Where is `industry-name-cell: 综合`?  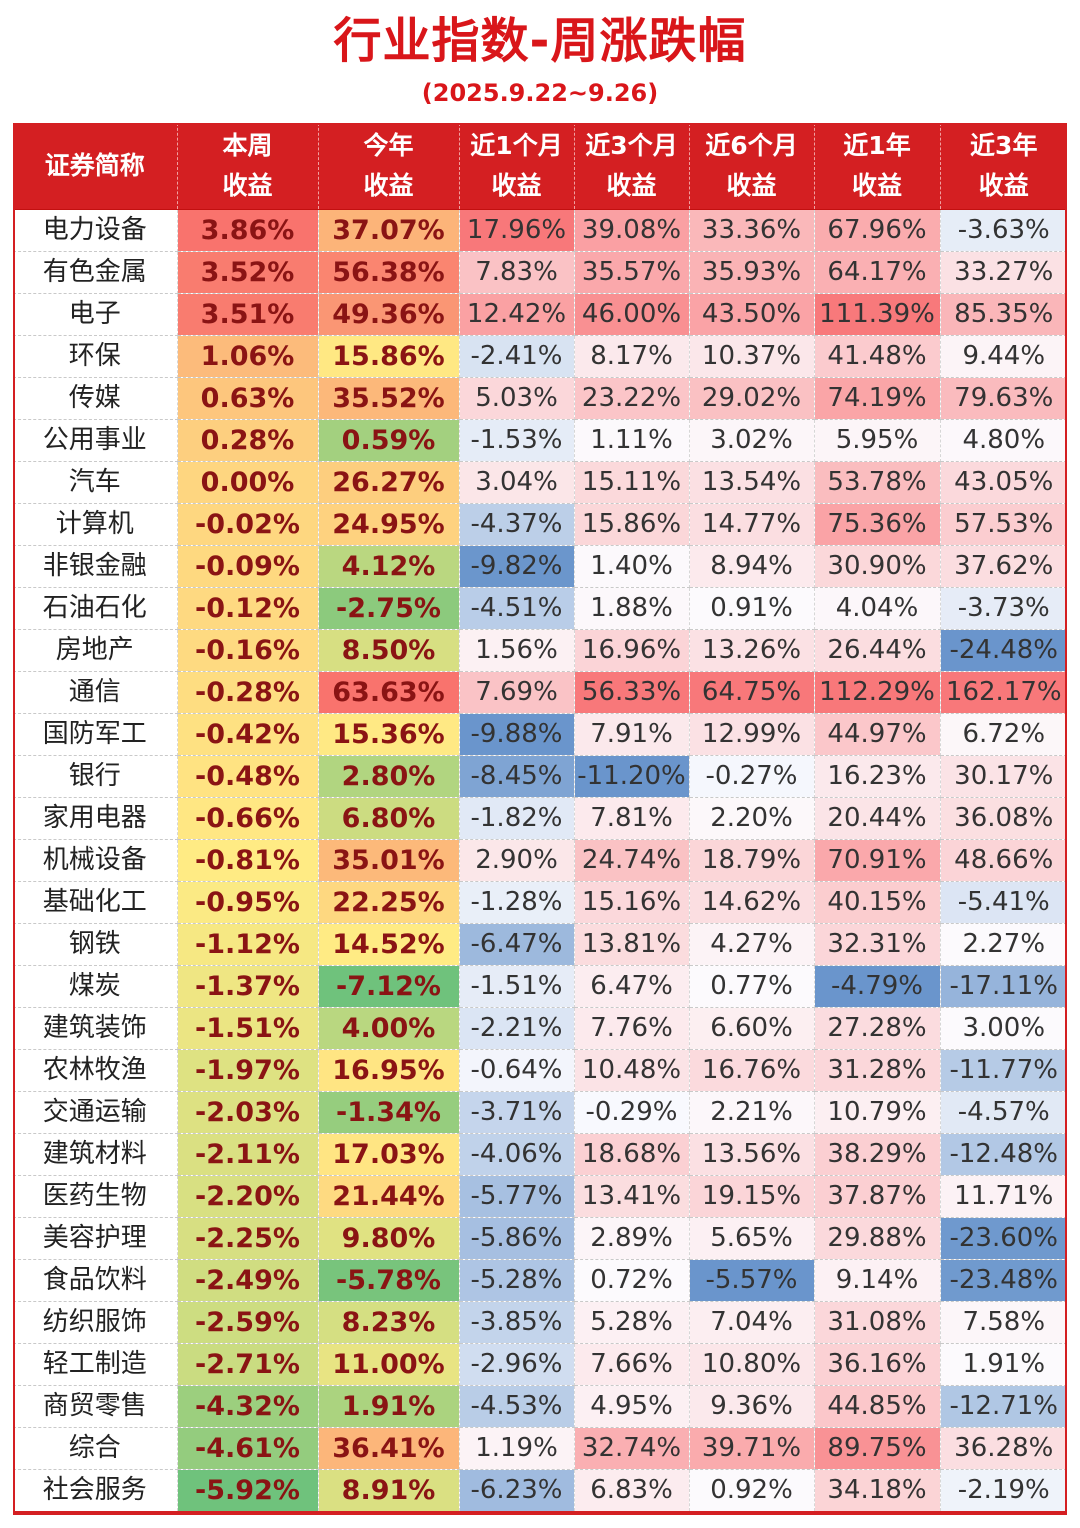 industry-name-cell: 综合 is located at coordinates (95, 1448).